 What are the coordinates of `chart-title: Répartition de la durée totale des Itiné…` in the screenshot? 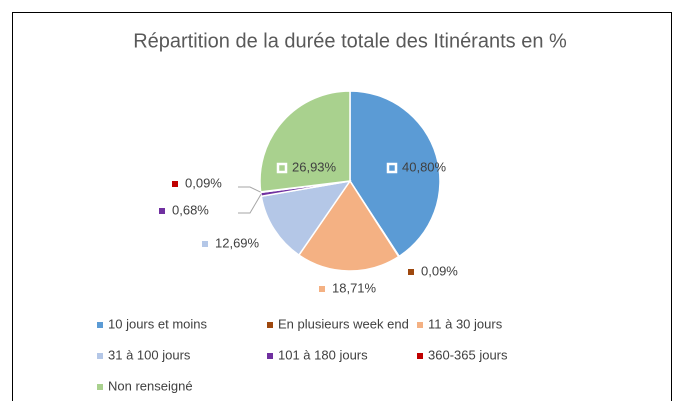 It's located at (350, 41).